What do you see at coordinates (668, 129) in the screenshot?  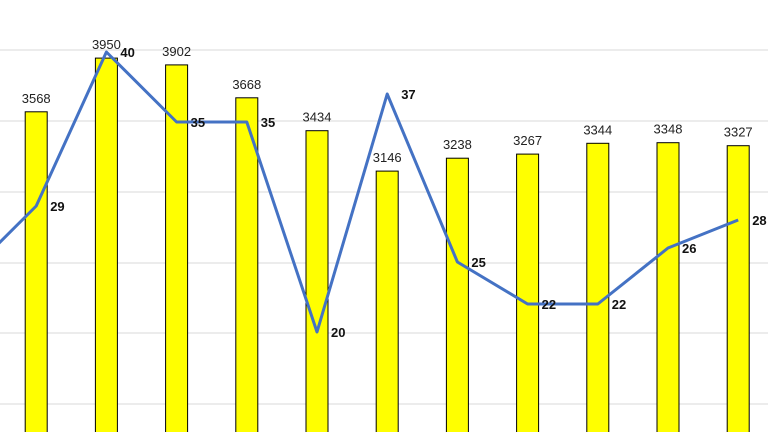 I see `bar-data-label: 3348` at bounding box center [668, 129].